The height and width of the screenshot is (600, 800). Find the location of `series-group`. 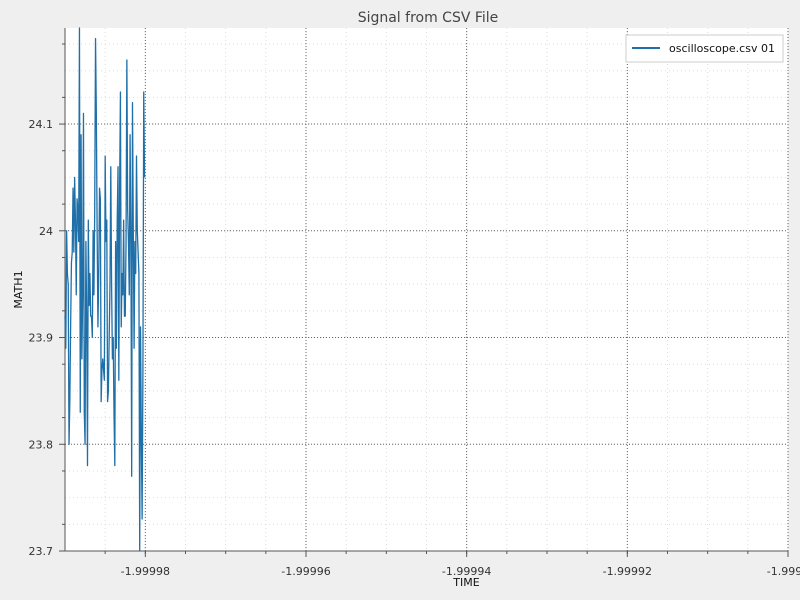

series-group is located at coordinates (105, 289).